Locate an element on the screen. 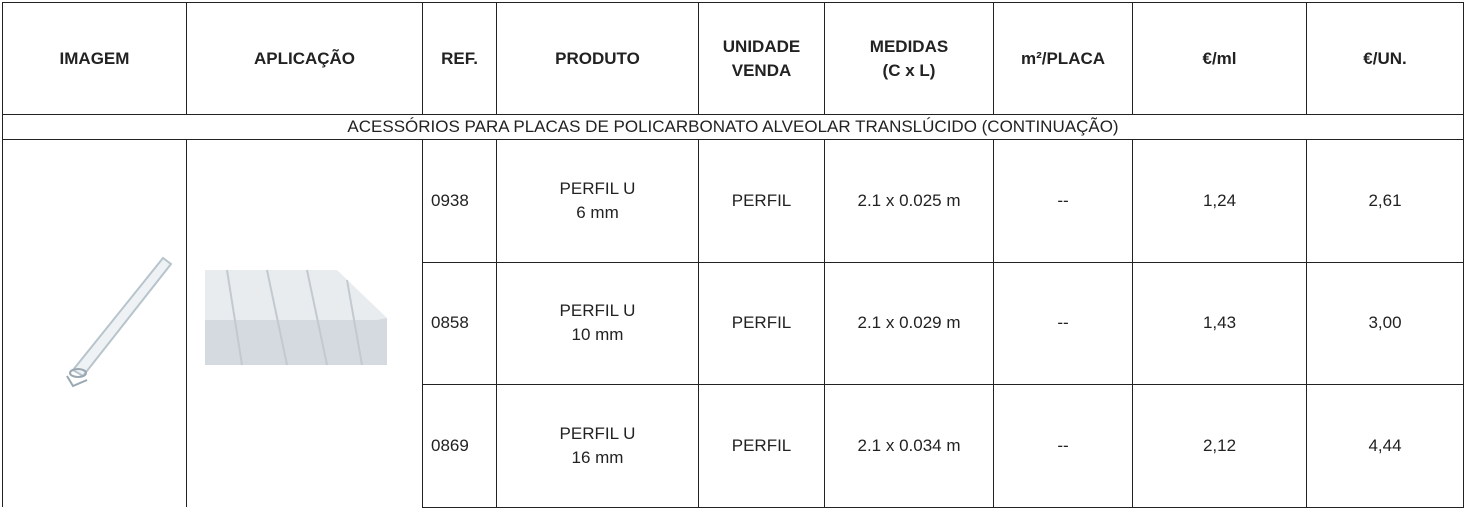 Image resolution: width=1464 pixels, height=510 pixels. header-cell: APLICAÇÃO is located at coordinates (304, 58).